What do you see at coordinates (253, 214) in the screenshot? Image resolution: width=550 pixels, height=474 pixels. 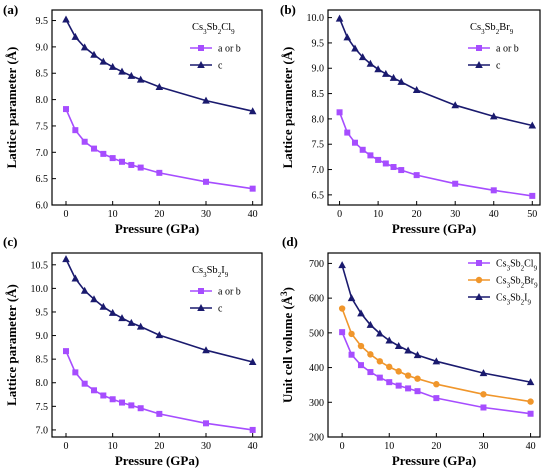 I see `x-tick-label: 40` at bounding box center [253, 214].